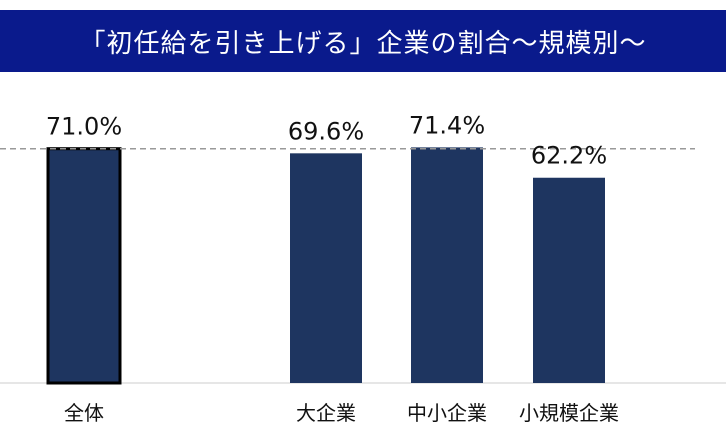 The height and width of the screenshot is (444, 726). Describe the element at coordinates (569, 156) in the screenshot. I see `value-label-3: 62.2%` at that location.